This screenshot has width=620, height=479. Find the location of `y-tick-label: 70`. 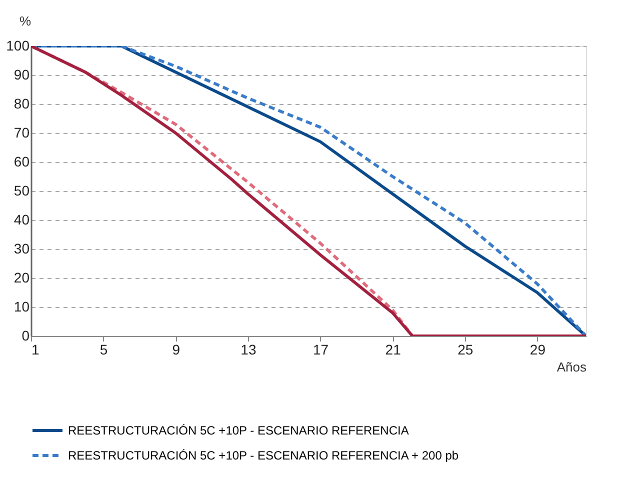

y-tick-label: 70 is located at coordinates (22, 132).